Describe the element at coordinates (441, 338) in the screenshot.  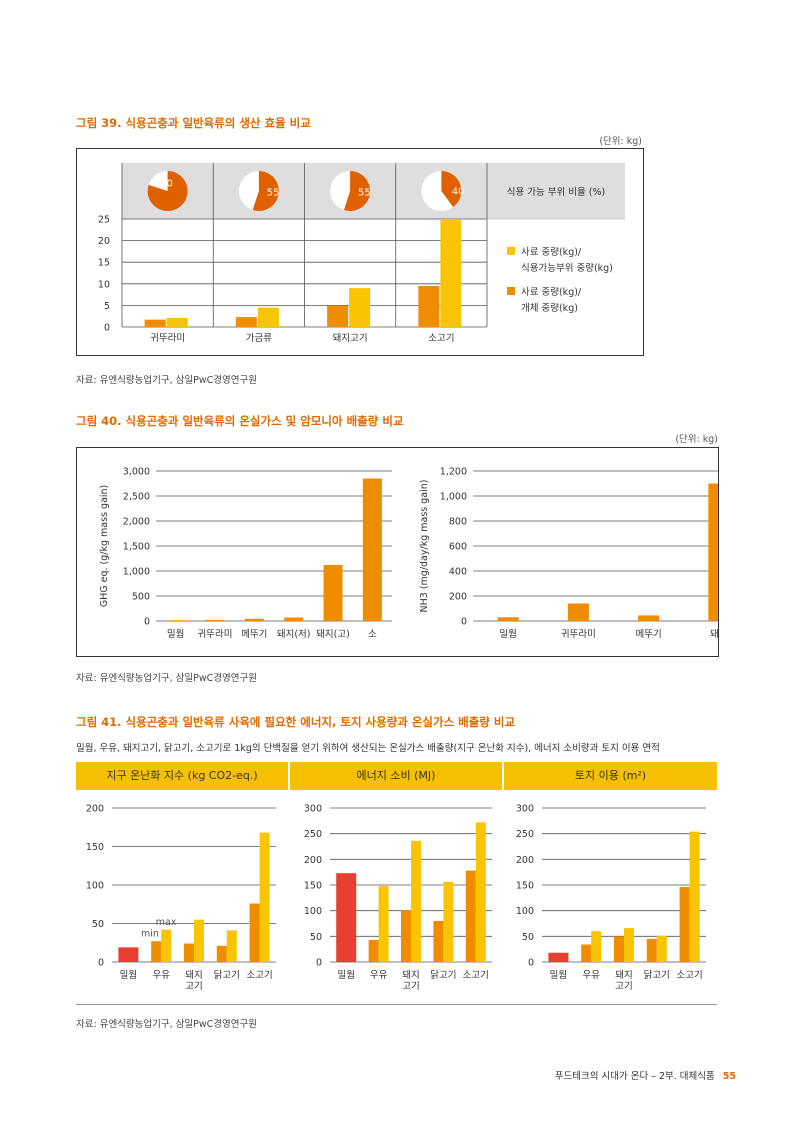
I see `fig39-xtick: 소고기` at that location.